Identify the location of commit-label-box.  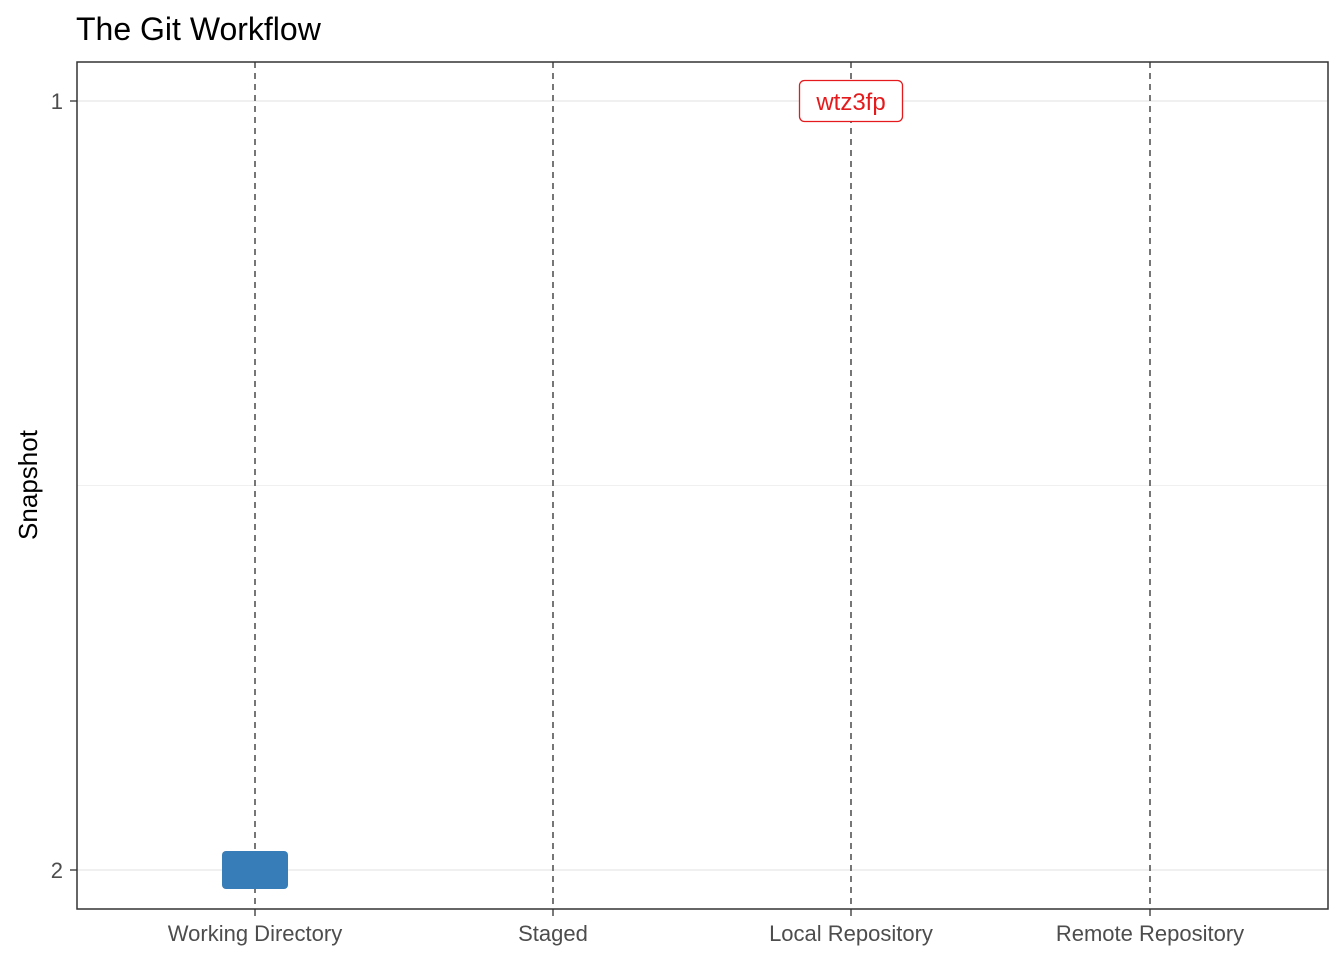
(851, 101).